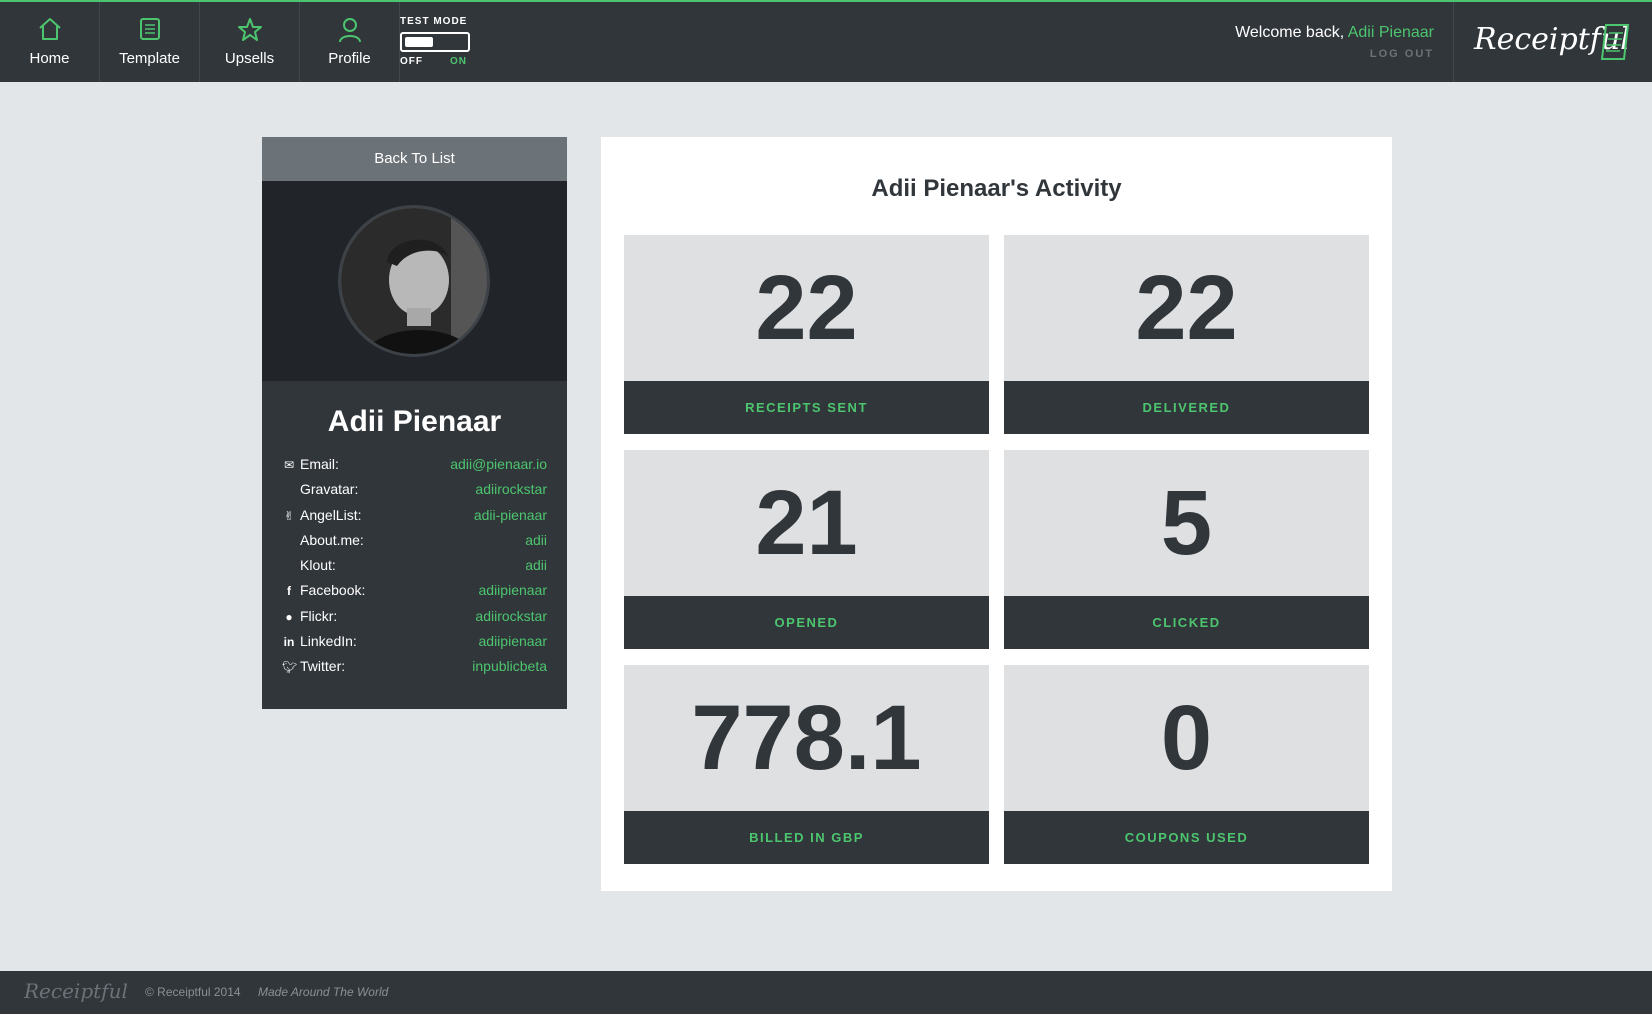  What do you see at coordinates (323, 992) in the screenshot?
I see `footer-tagline: Made Around The World` at bounding box center [323, 992].